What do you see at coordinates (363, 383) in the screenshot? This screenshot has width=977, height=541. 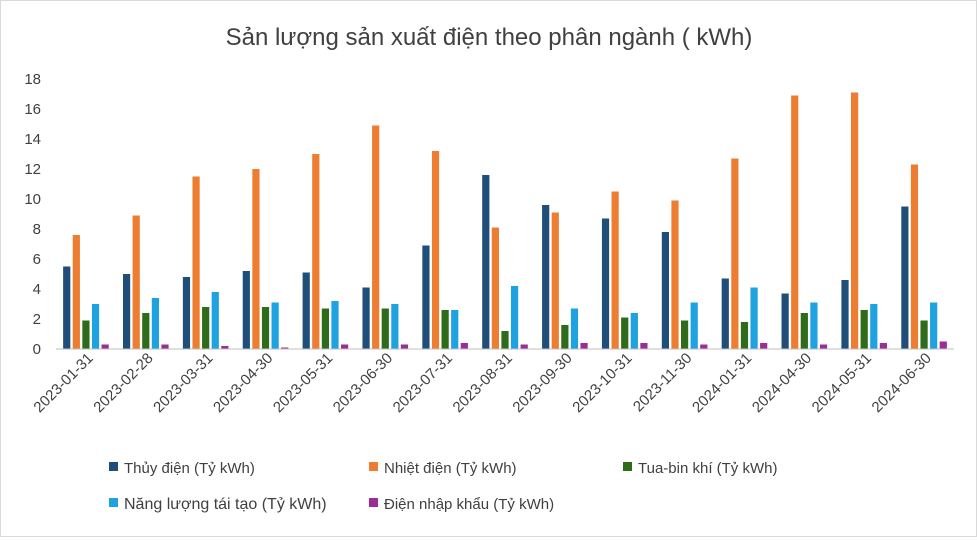 I see `x-tick-label: 2023-06-30` at bounding box center [363, 383].